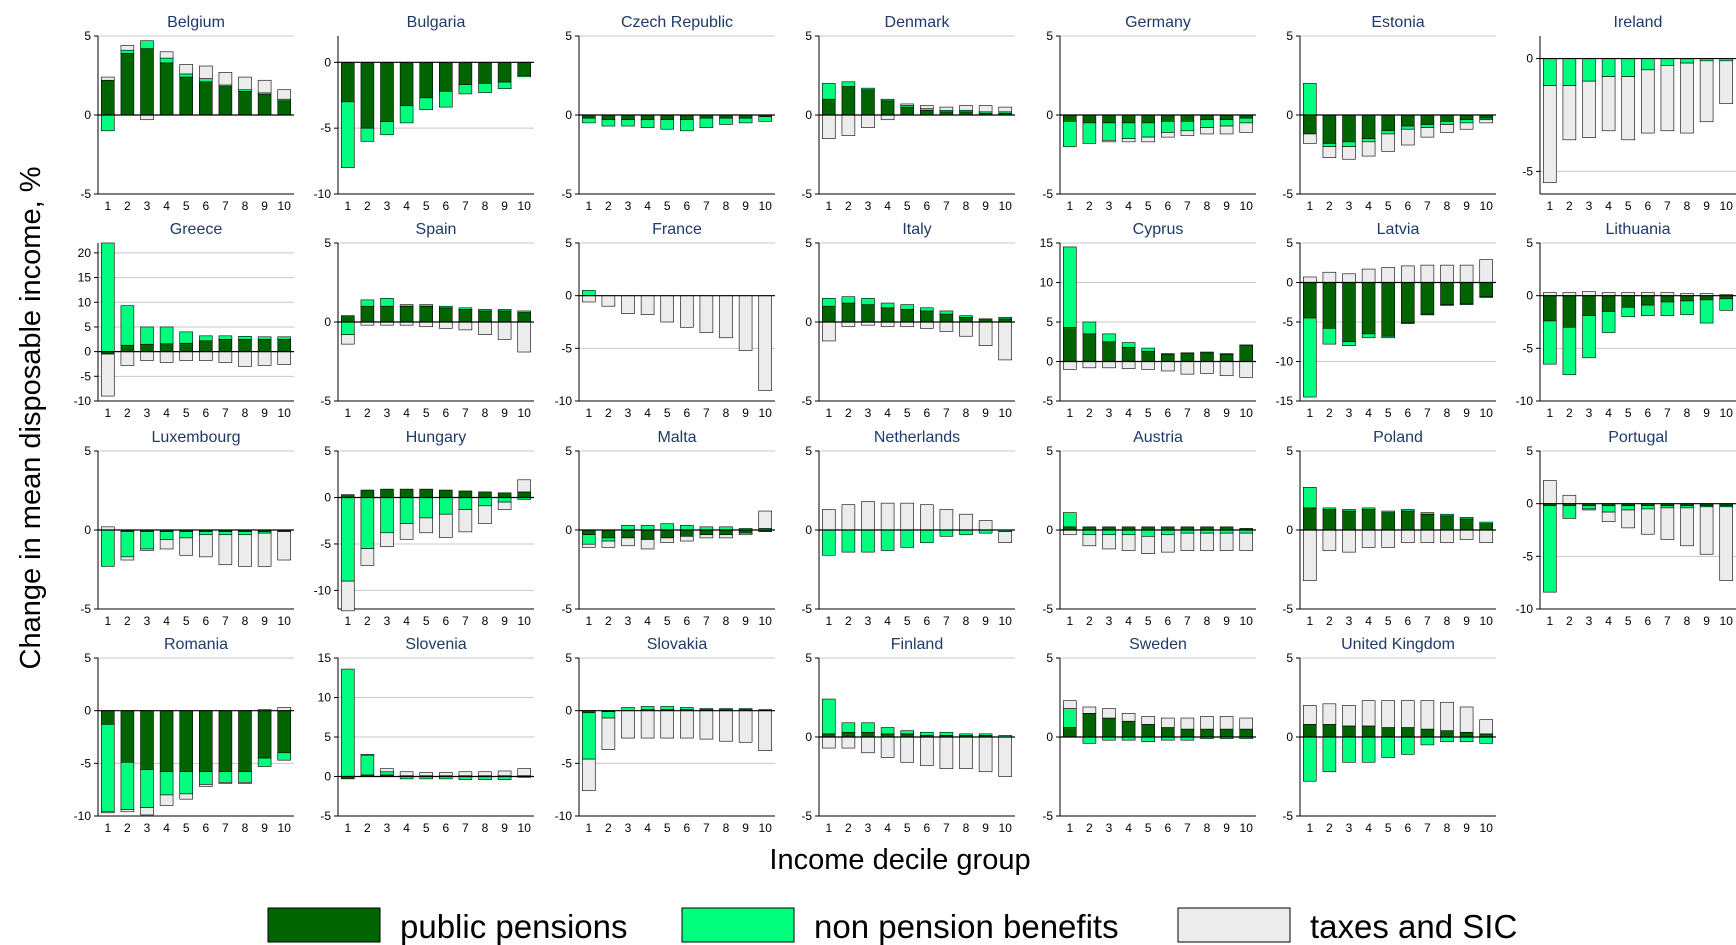  I want to click on y-tick-label: 20, so click(85, 253).